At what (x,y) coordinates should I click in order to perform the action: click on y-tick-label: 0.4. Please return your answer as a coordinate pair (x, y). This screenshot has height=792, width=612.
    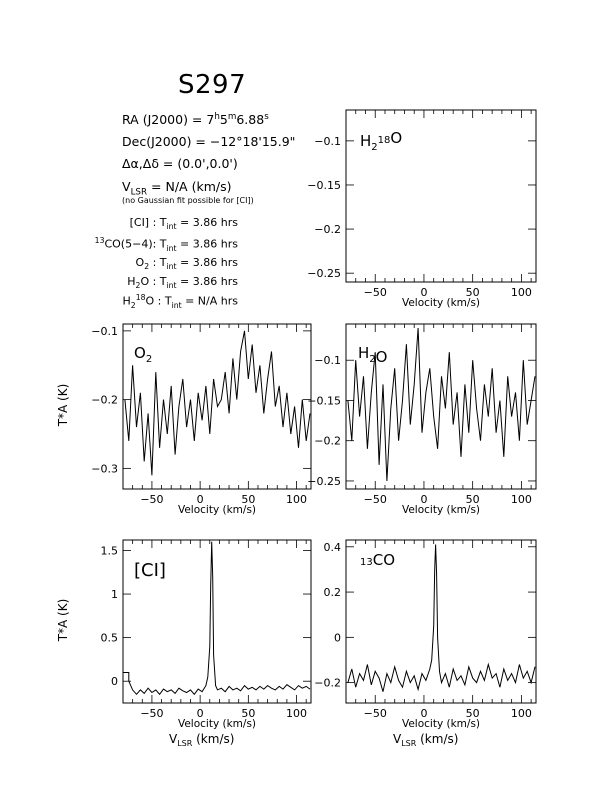
    Looking at the image, I should click on (333, 547).